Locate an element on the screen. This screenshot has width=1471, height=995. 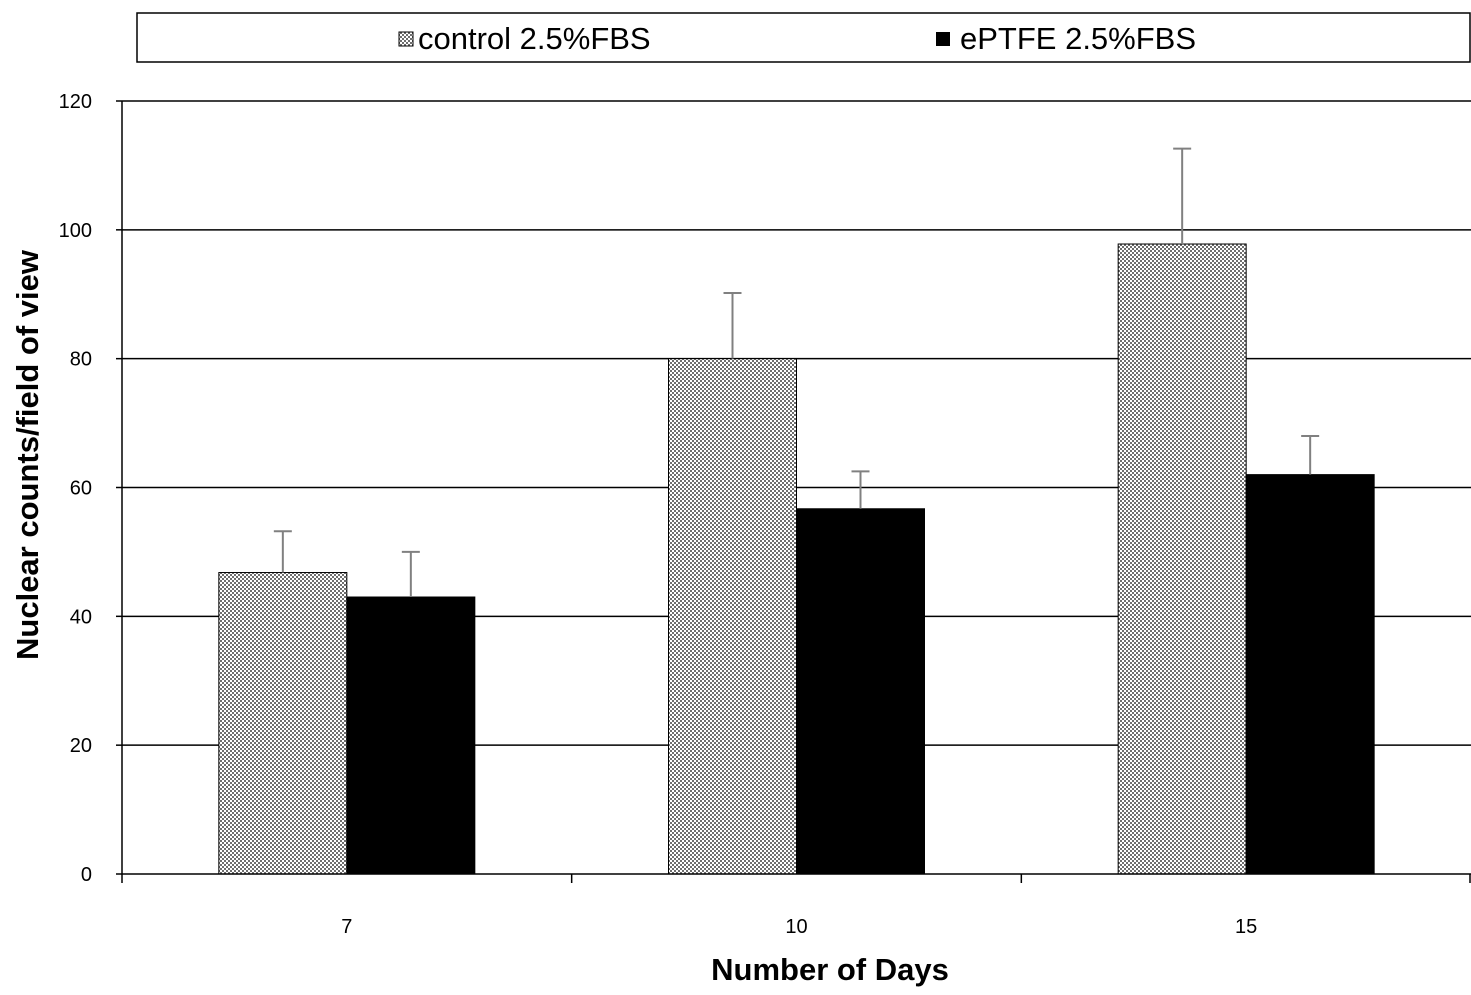
y-tick-label: 120 is located at coordinates (75, 102).